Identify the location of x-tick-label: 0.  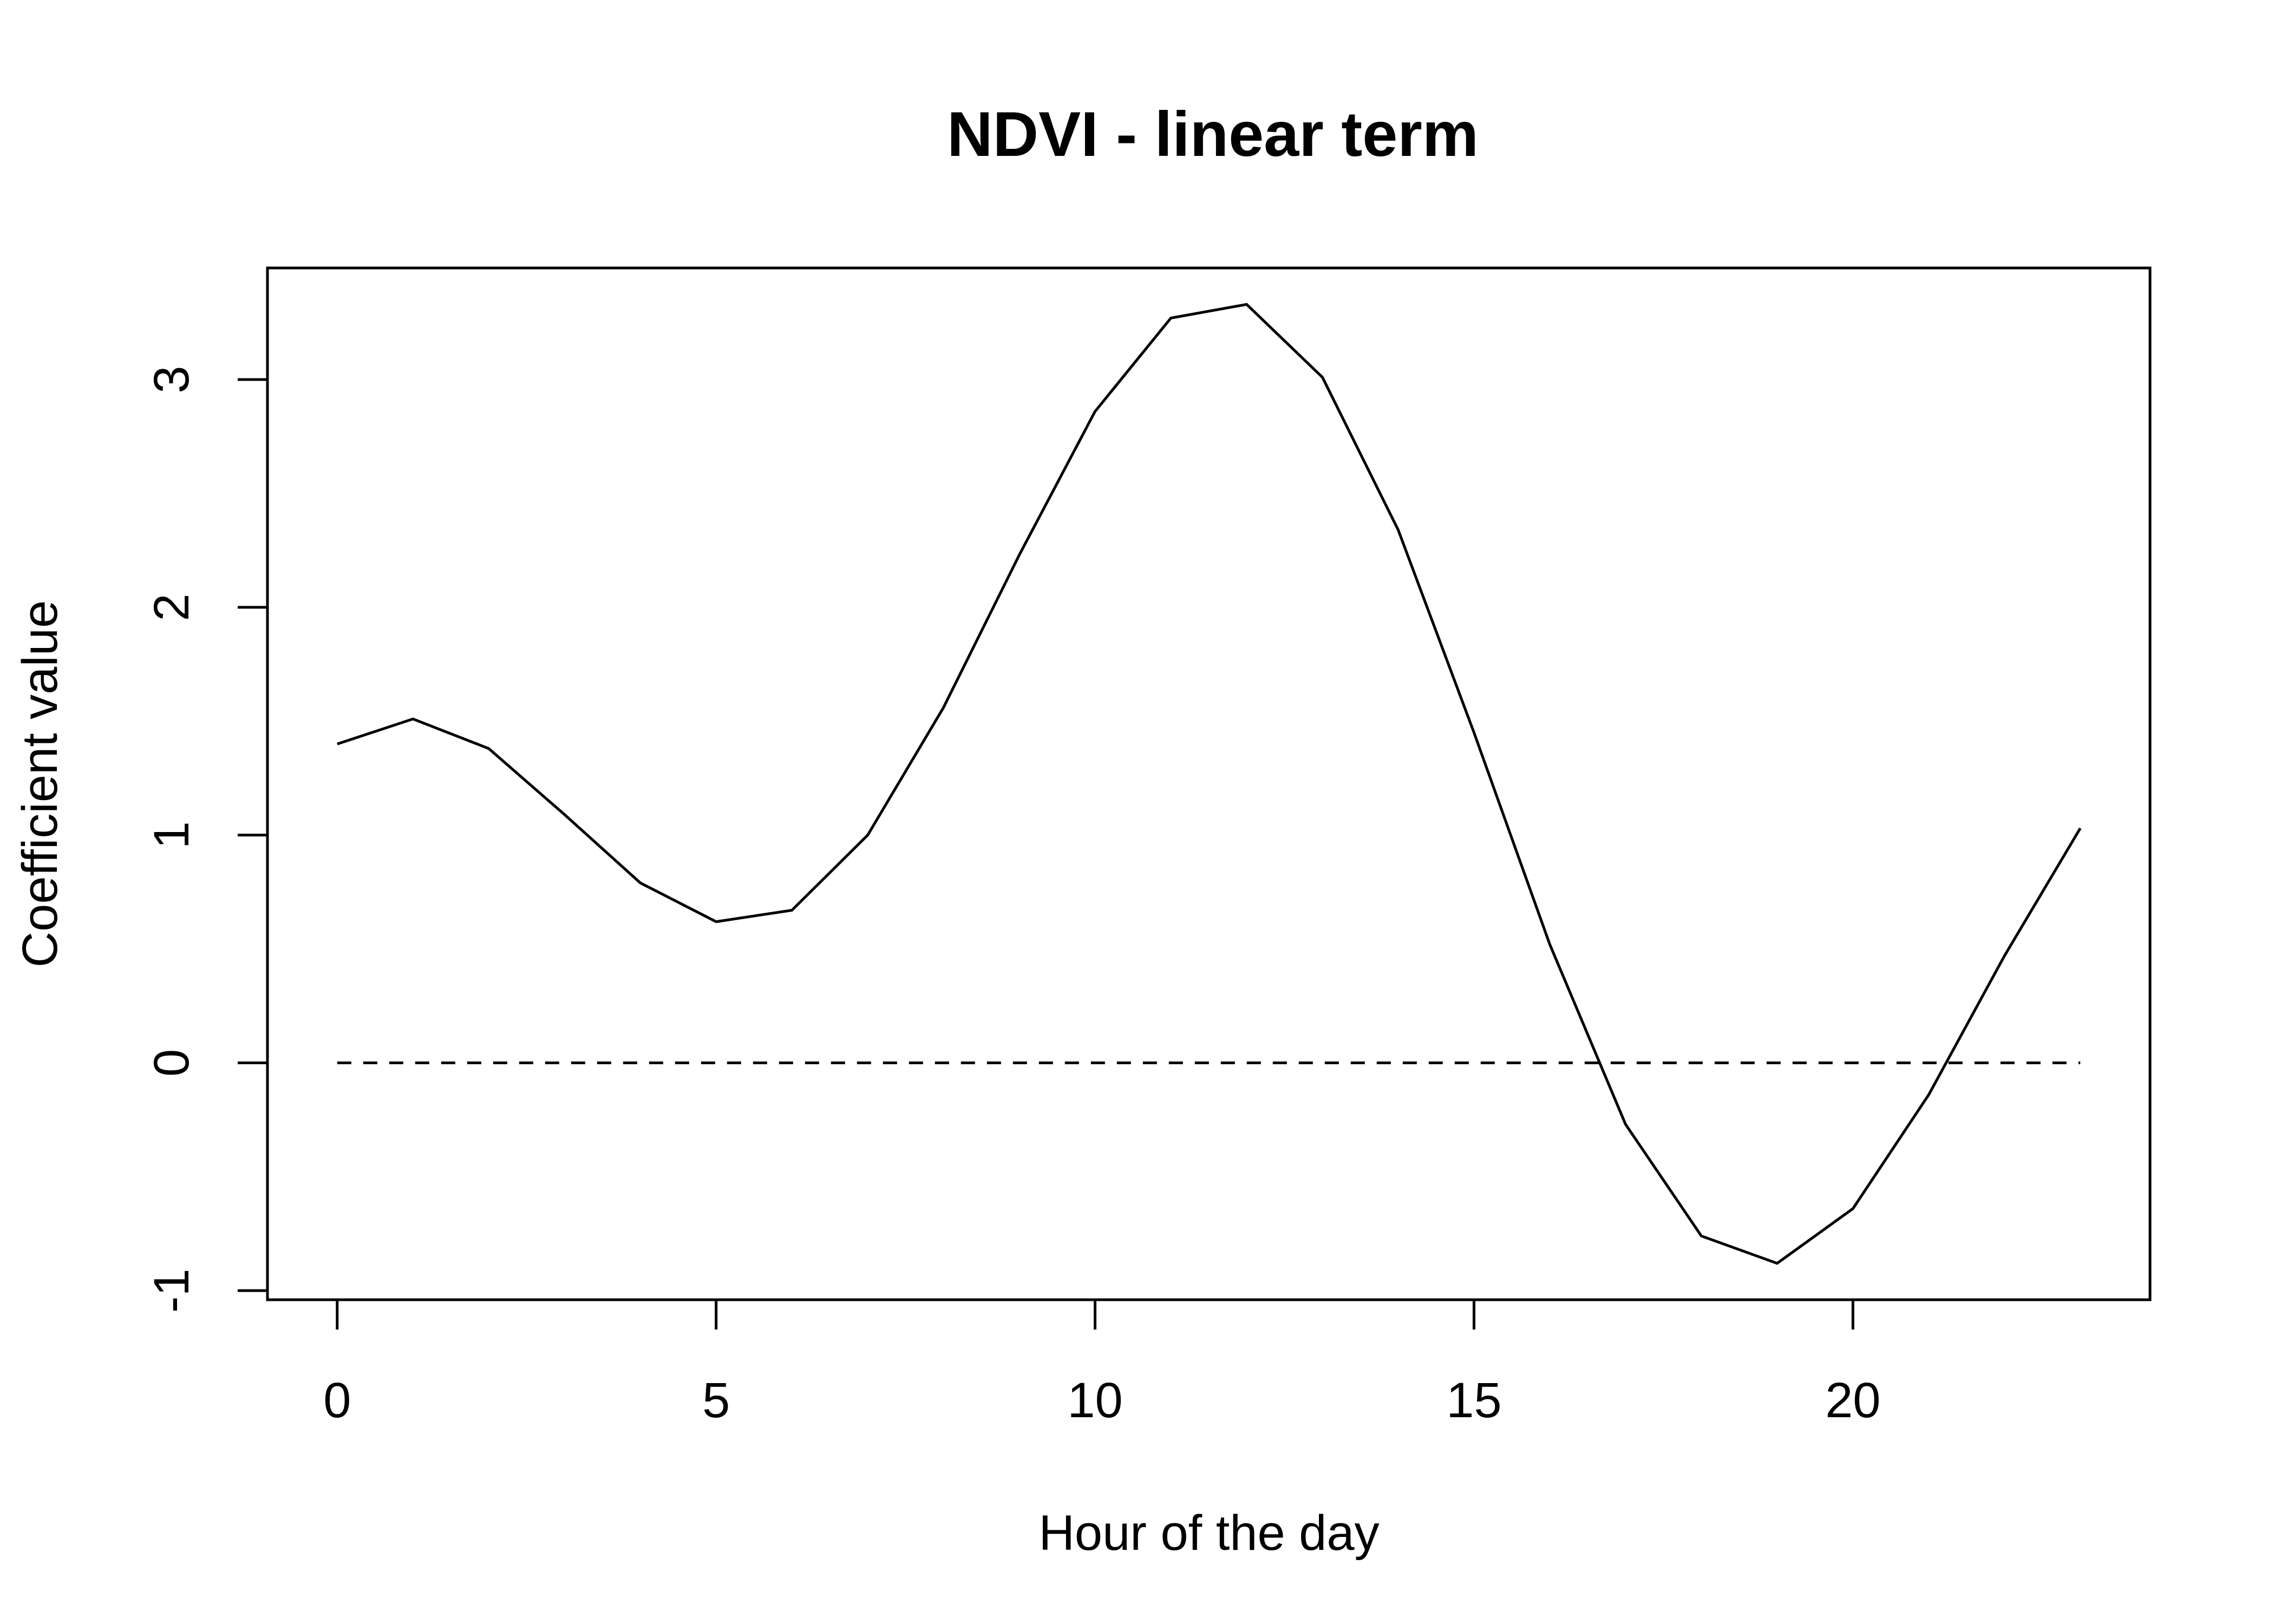
(337, 1400).